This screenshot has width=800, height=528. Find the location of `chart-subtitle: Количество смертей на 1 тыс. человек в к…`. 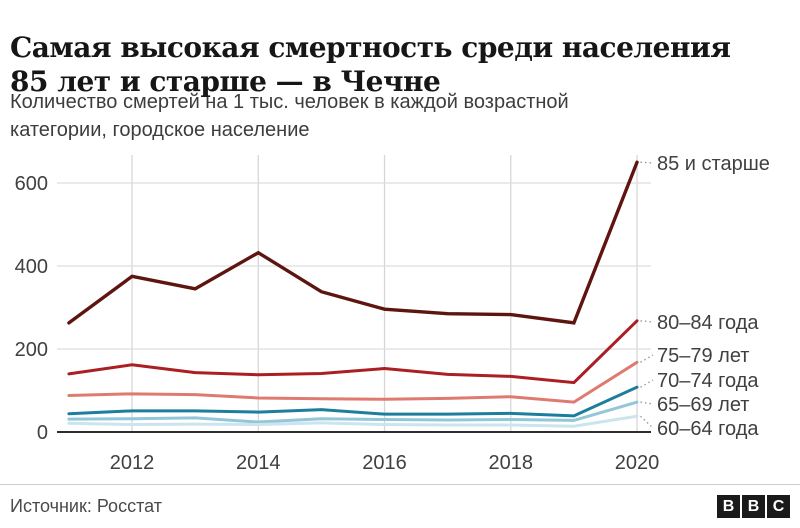

chart-subtitle: Количество смертей на 1 тыс. человек в к… is located at coordinates (390, 116).